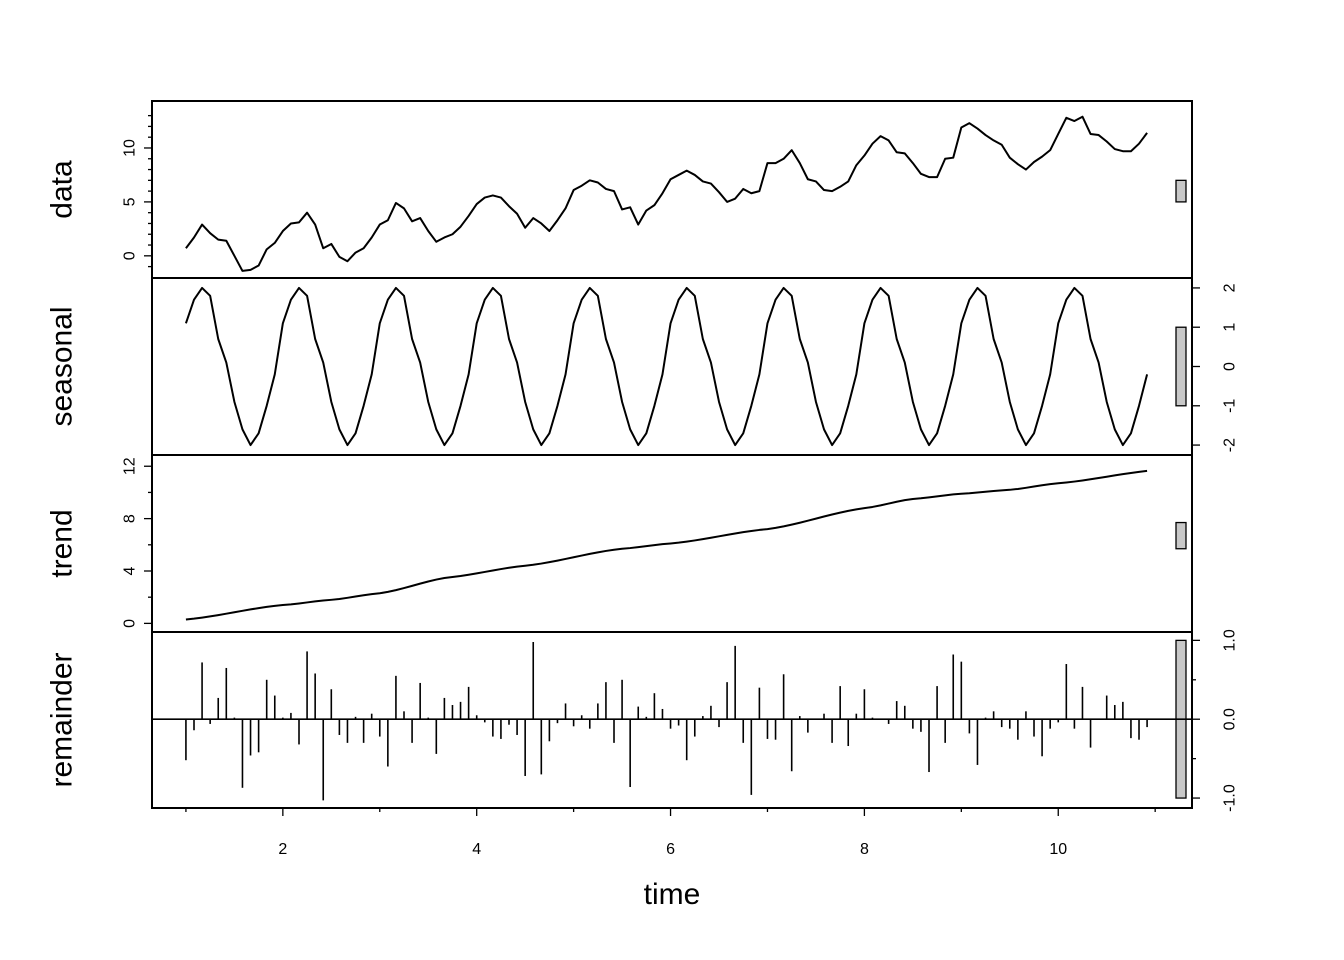  Describe the element at coordinates (62, 719) in the screenshot. I see `panel-title-remainder: remainder` at that location.